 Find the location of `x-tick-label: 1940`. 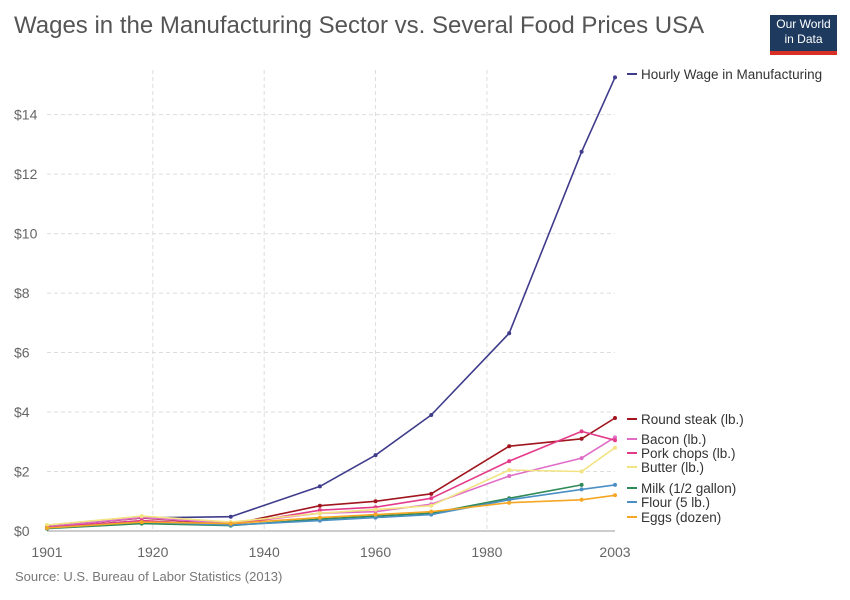

x-tick-label: 1940 is located at coordinates (264, 552).